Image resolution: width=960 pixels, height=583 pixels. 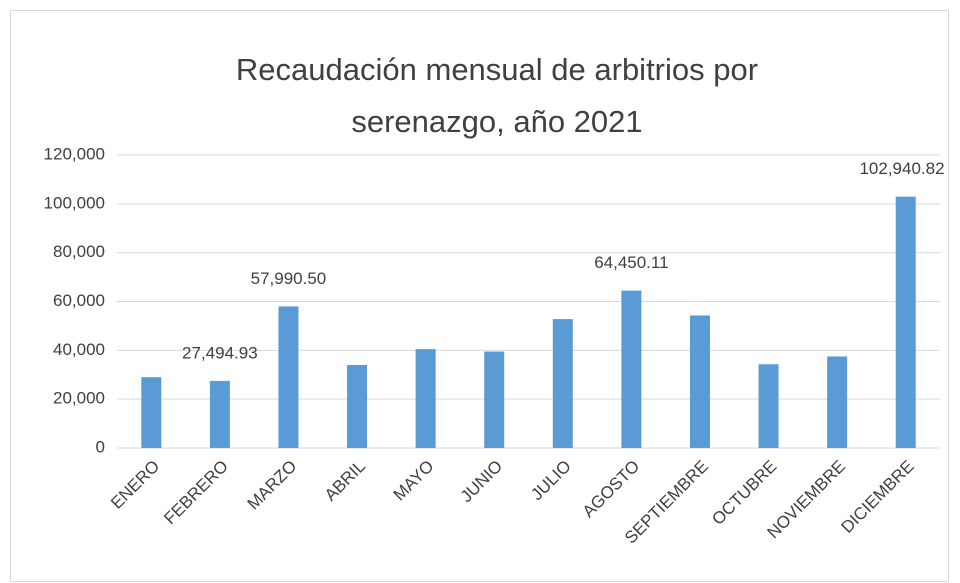 I want to click on y-tick-label: 100,000, so click(x=74, y=202).